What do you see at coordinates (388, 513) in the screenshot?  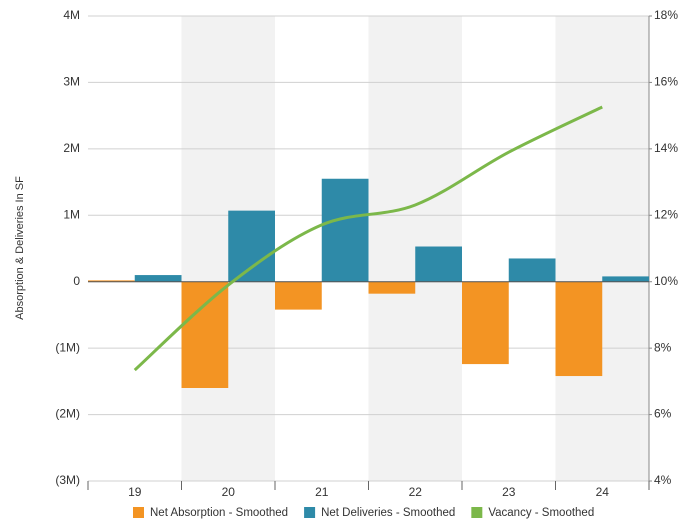 I see `legend-label: Net Deliveries - Smoothed` at bounding box center [388, 513].